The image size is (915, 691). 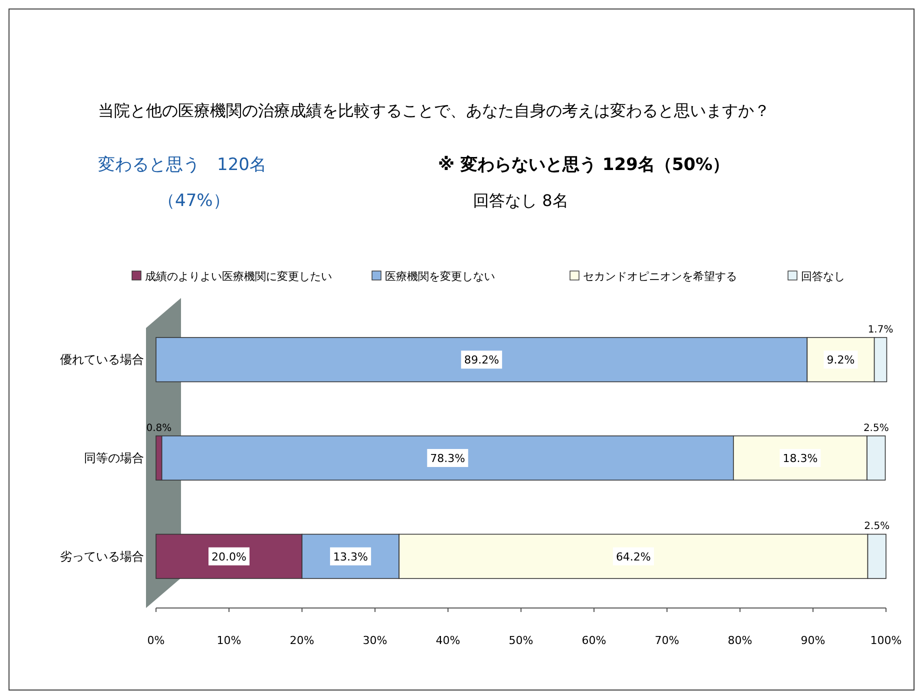 I want to click on legend-label: 回答なし, so click(x=823, y=276).